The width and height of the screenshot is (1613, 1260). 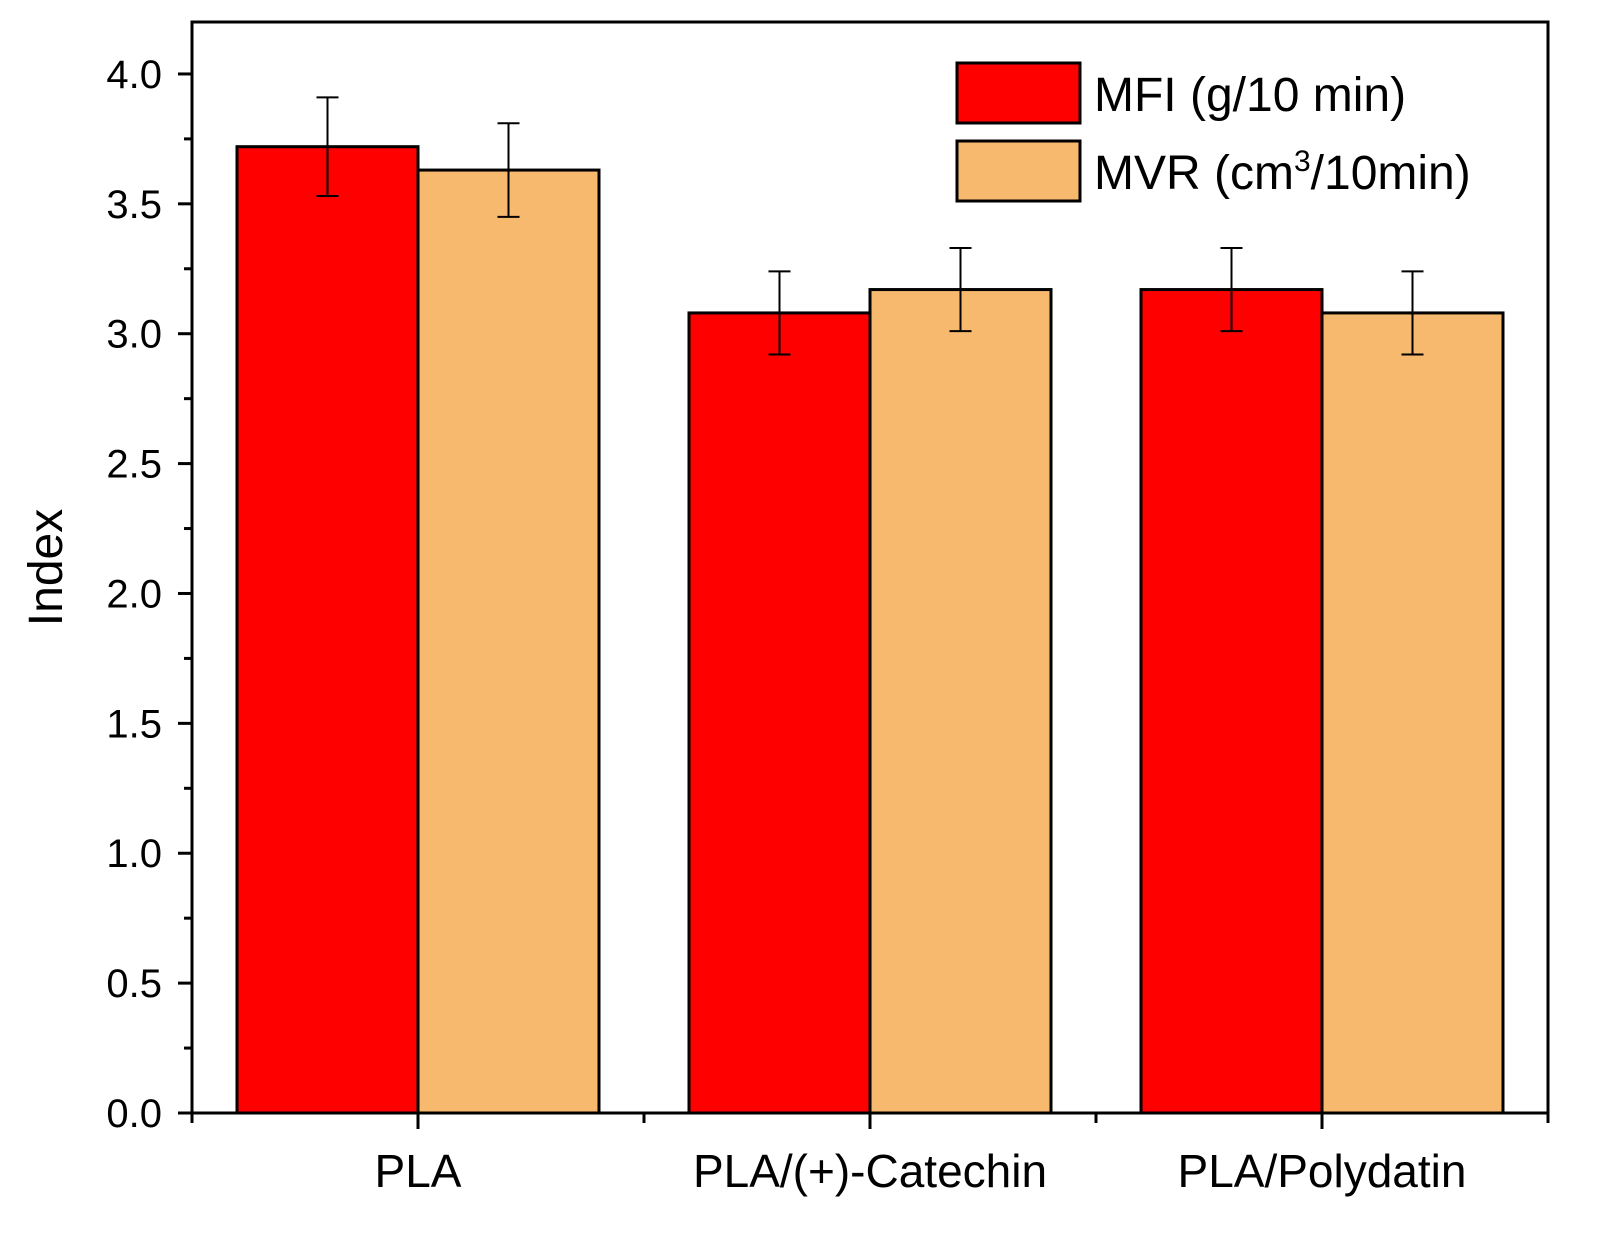 I want to click on y-tick-label: 4.0, so click(x=134, y=75).